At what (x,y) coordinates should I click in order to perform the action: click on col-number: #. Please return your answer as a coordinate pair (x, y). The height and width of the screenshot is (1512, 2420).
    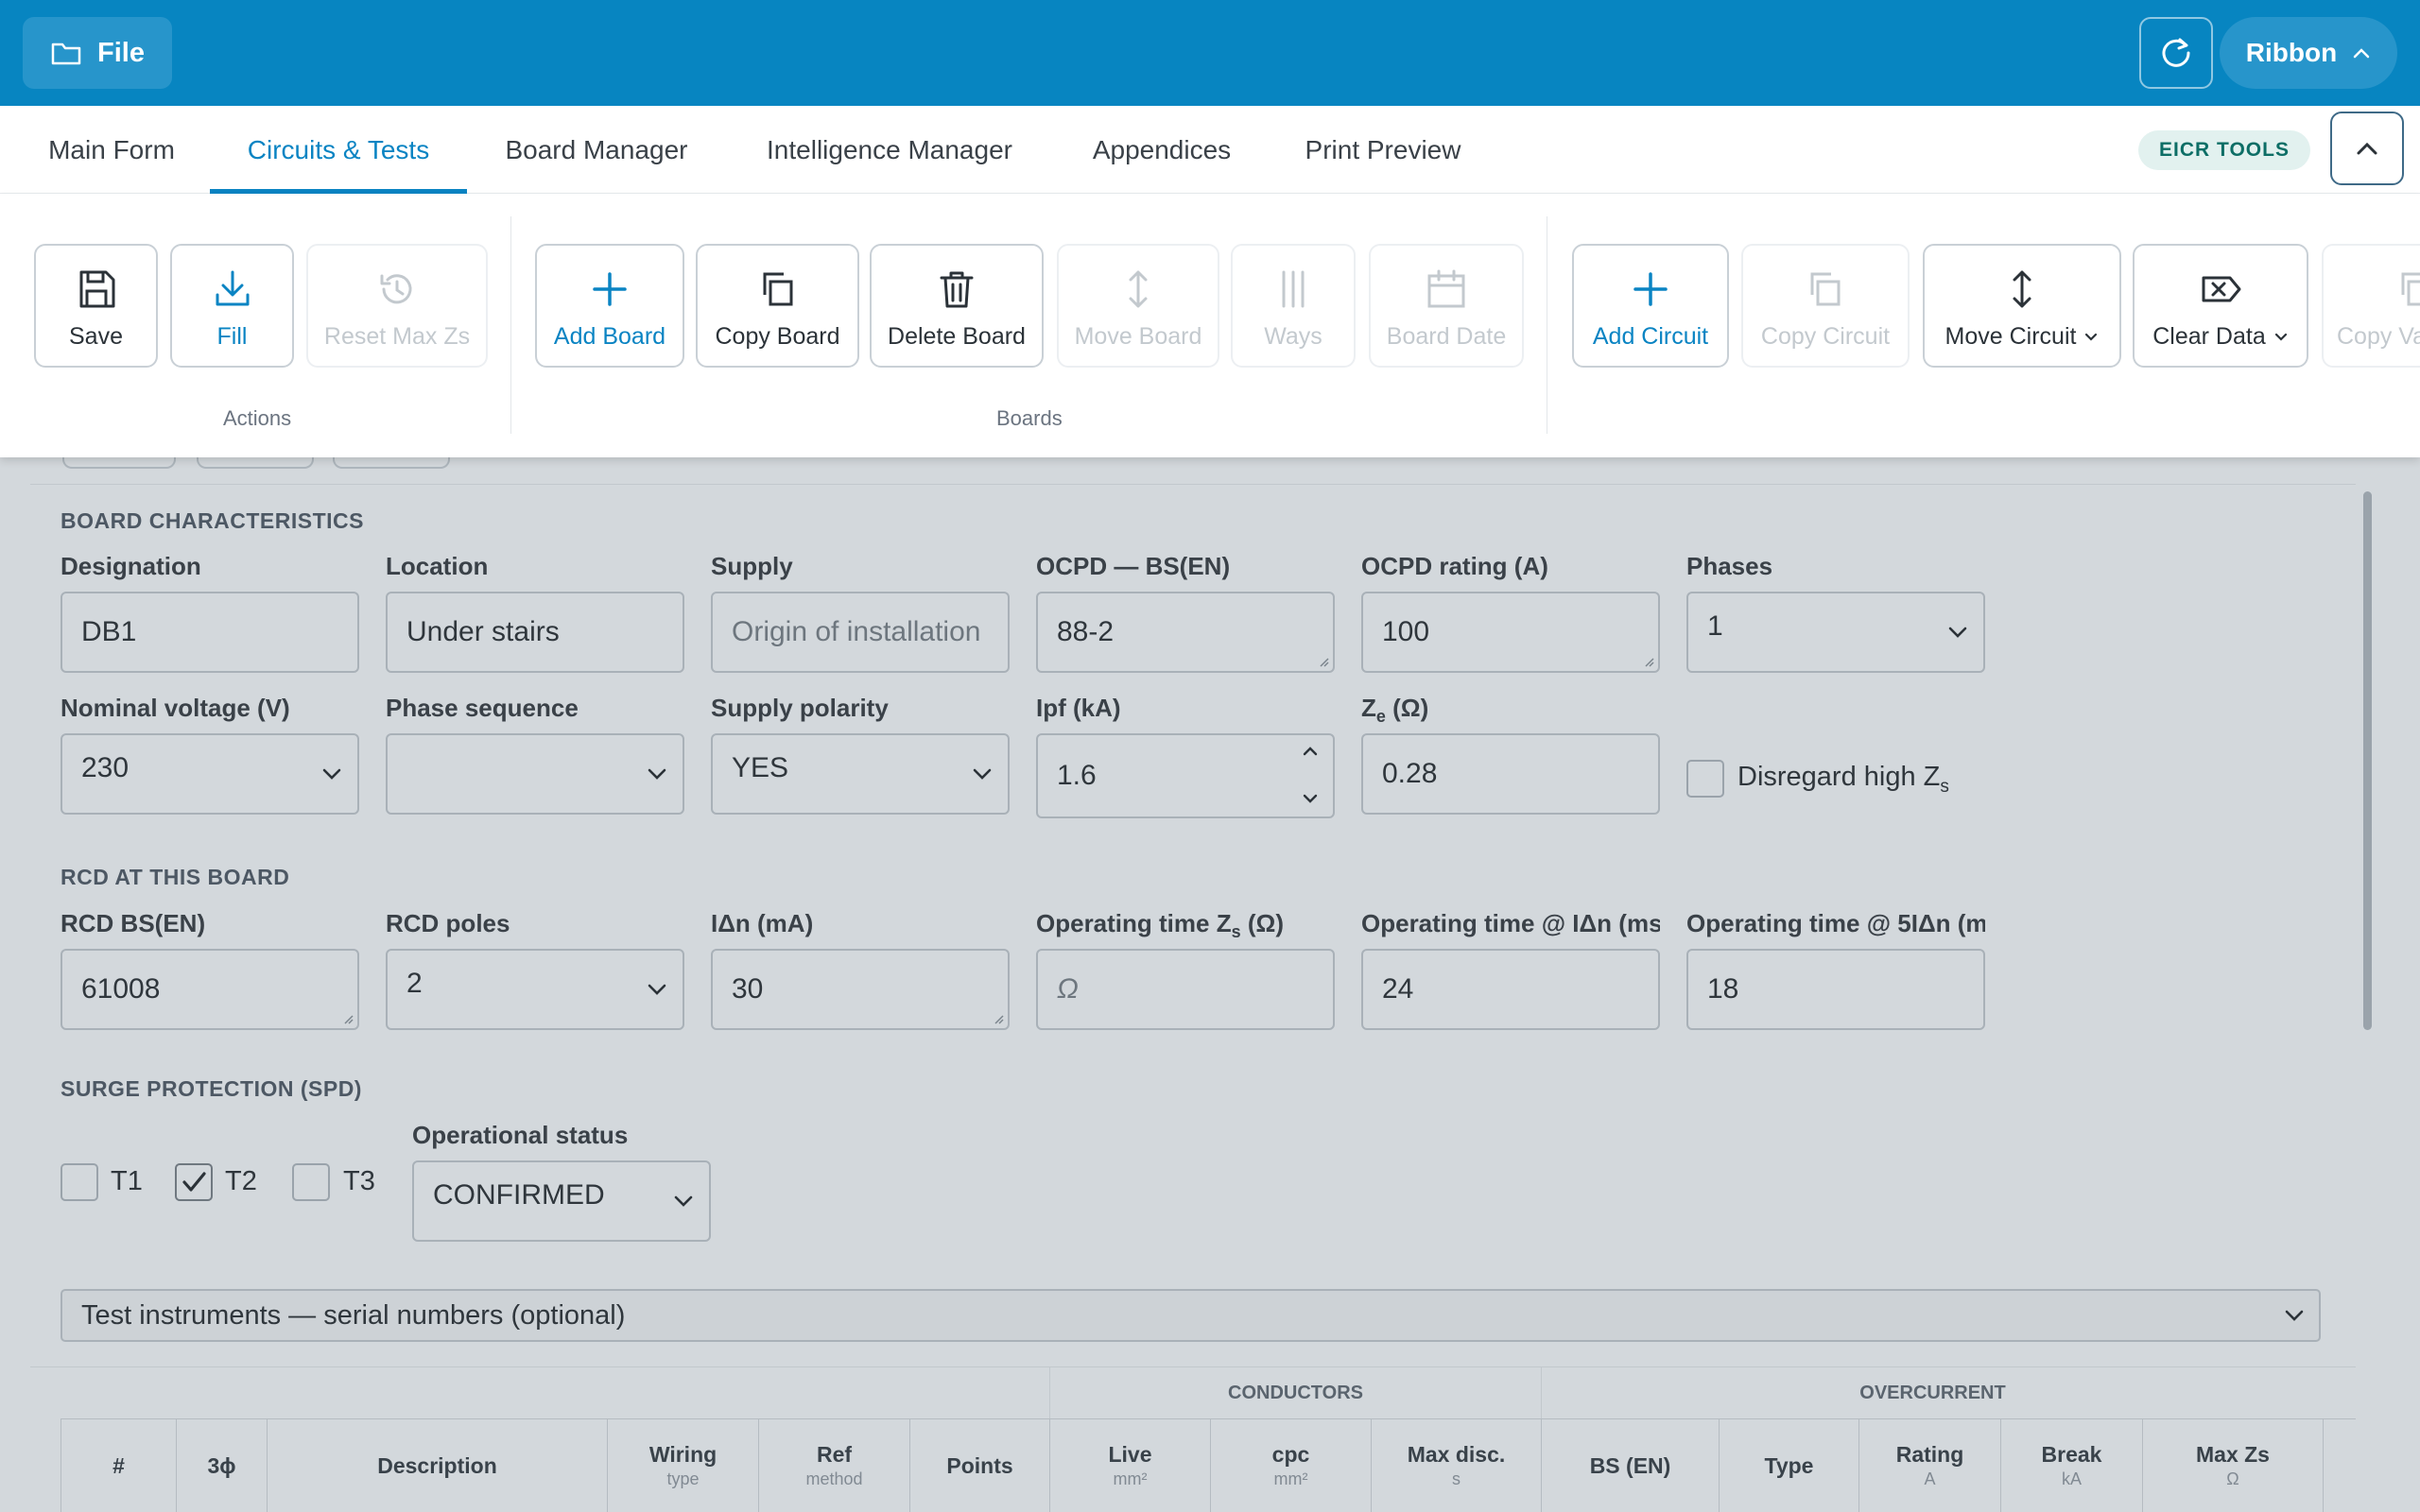
    Looking at the image, I should click on (118, 1465).